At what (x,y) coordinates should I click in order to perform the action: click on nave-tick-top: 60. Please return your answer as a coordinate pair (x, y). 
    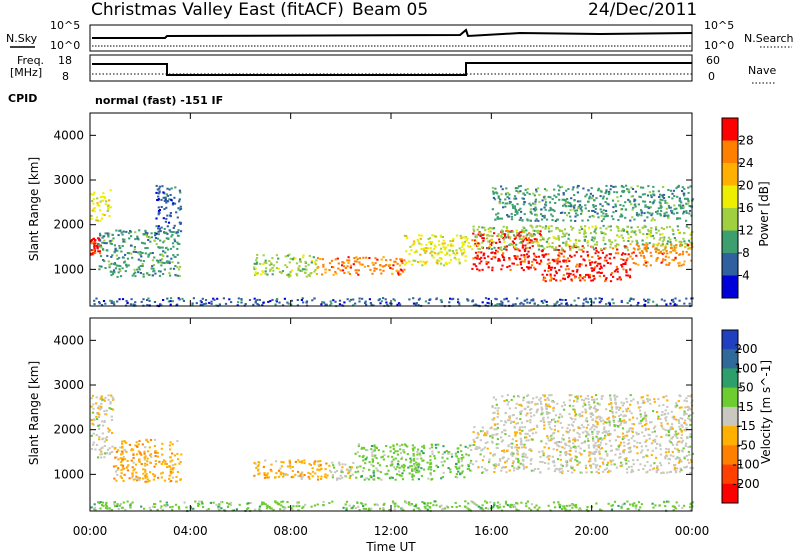
    Looking at the image, I should click on (713, 60).